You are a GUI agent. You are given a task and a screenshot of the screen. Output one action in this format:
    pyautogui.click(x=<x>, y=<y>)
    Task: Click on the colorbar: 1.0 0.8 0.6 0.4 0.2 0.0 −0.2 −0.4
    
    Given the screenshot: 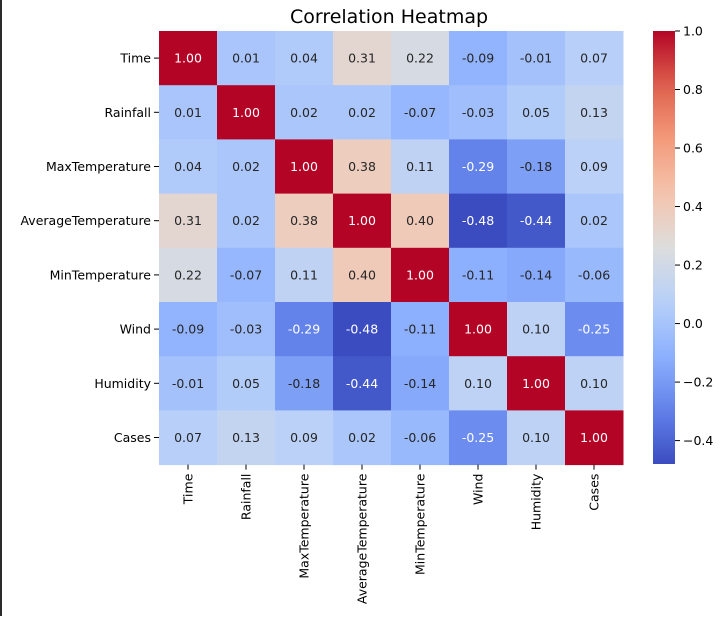 What is the action you would take?
    pyautogui.click(x=683, y=244)
    